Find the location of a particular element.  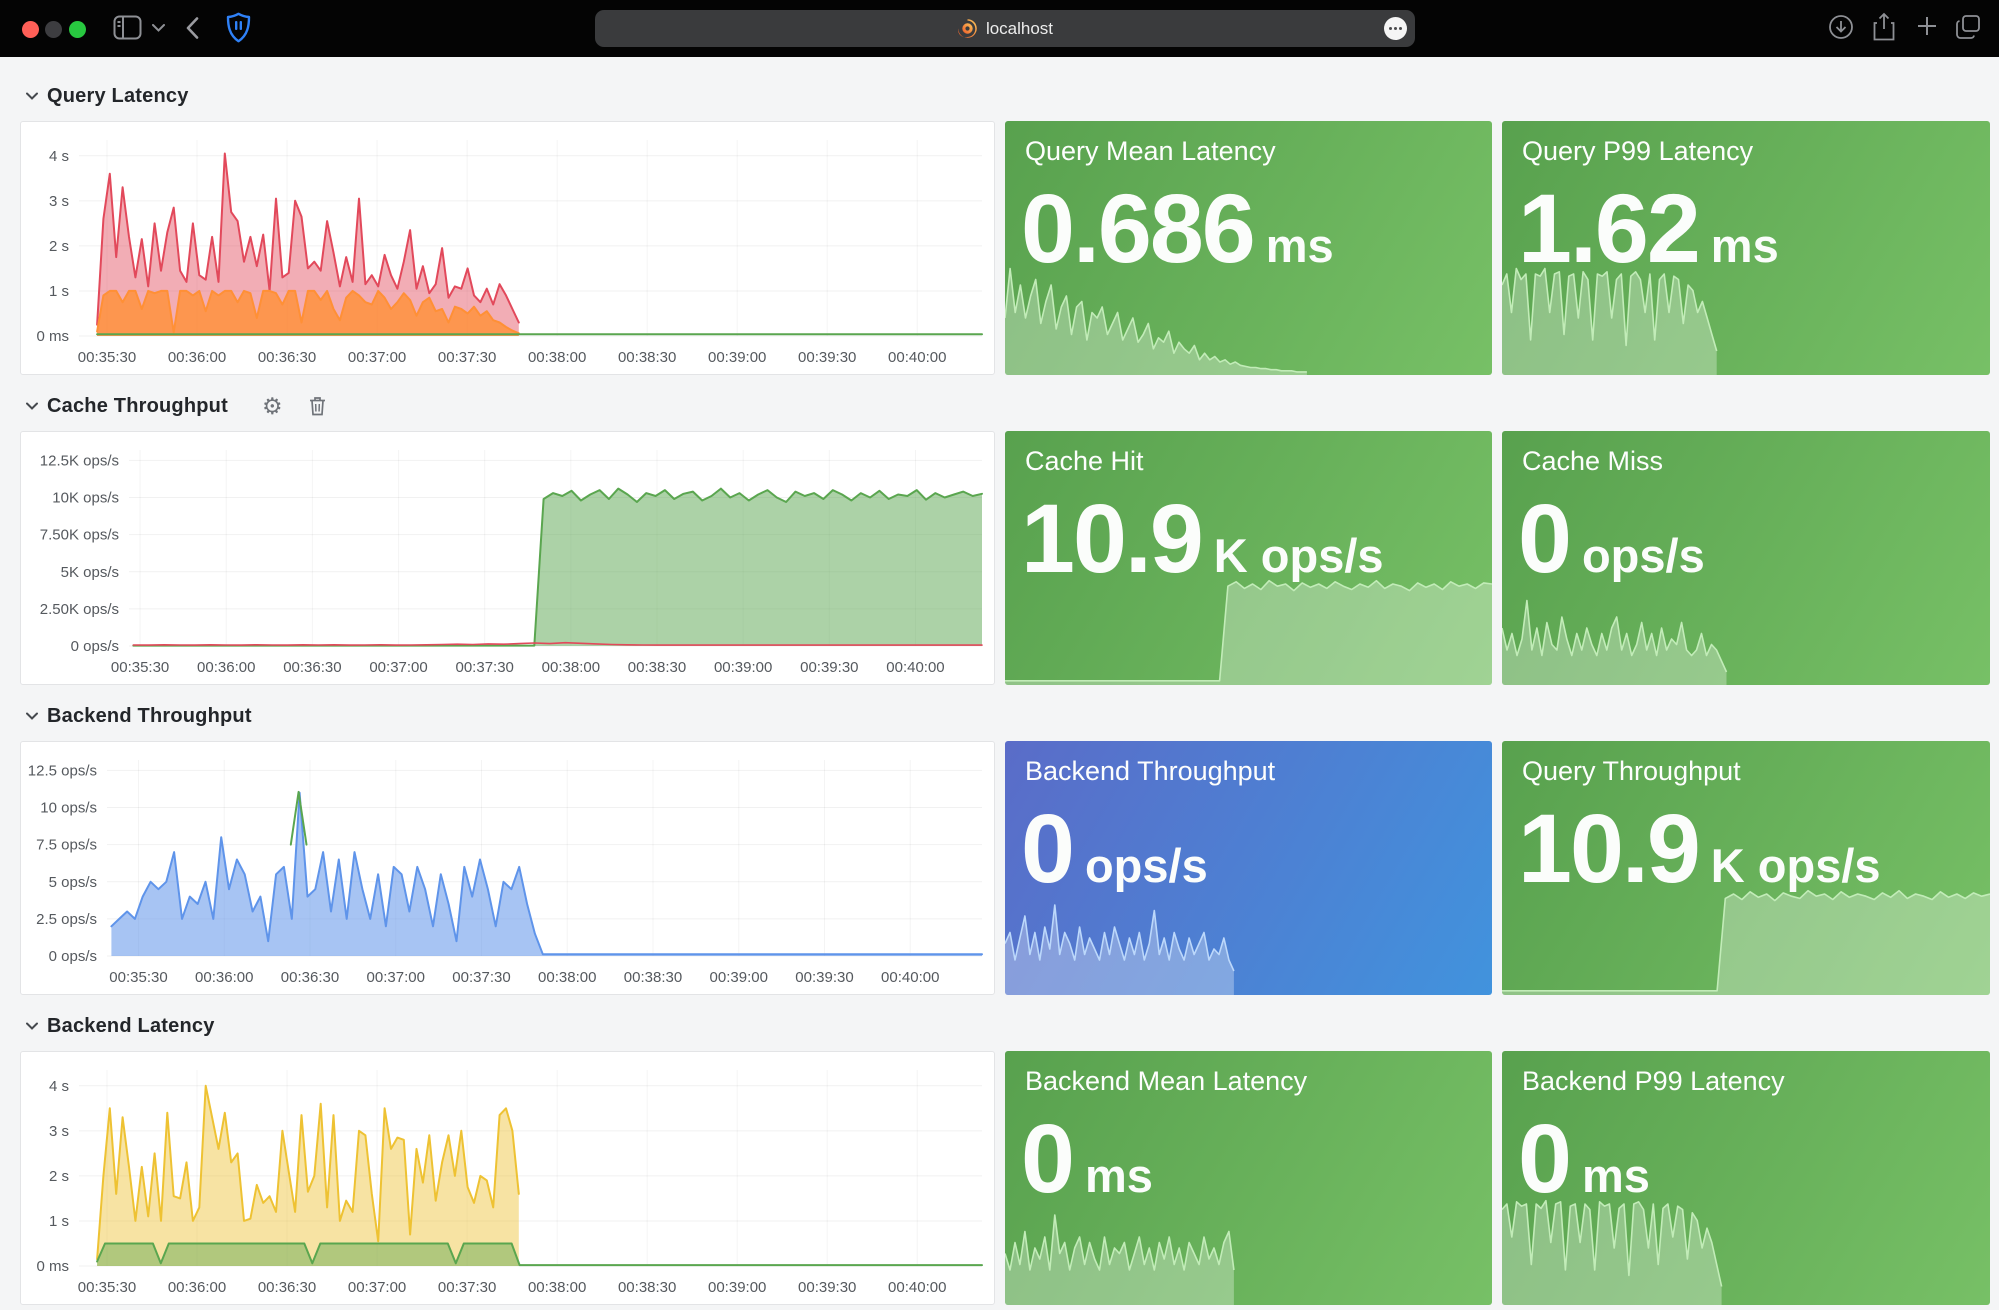

svg-text: 7.50K ops/s is located at coordinates (79, 535).